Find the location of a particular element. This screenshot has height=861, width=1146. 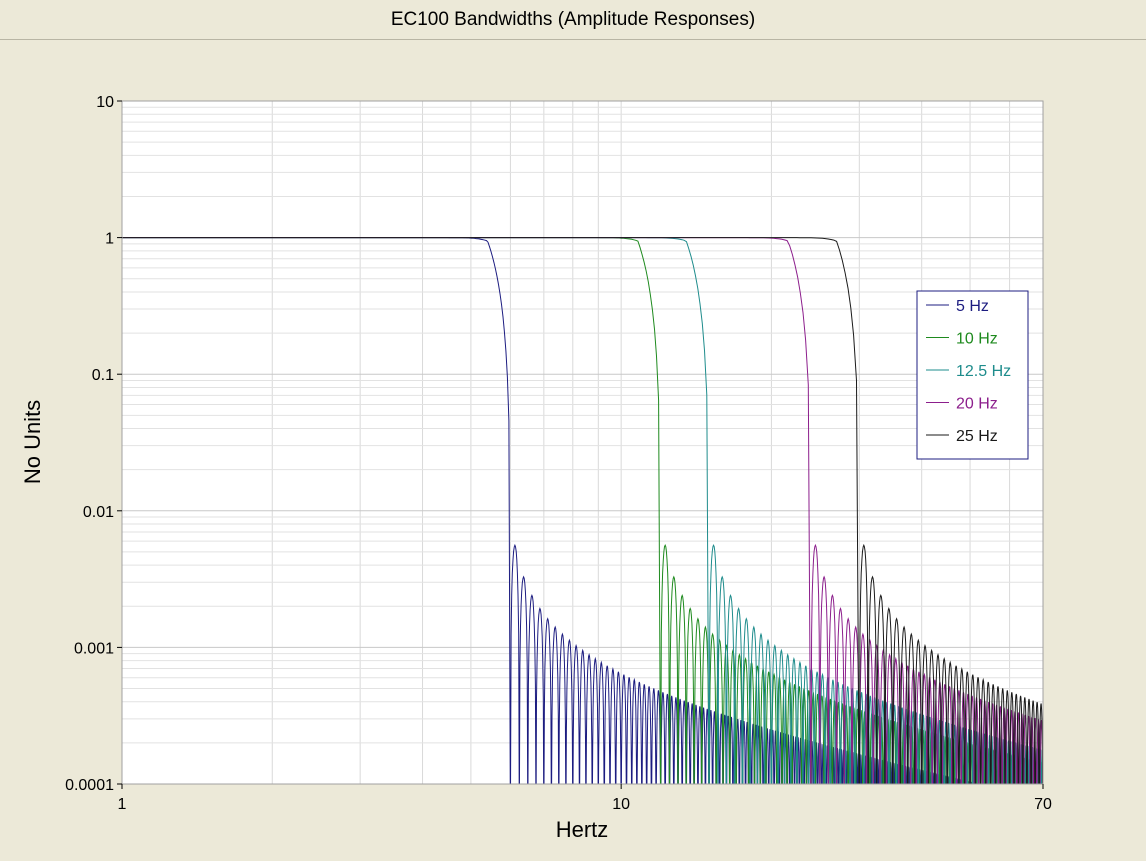

legend: 5 Hz 10 Hz 12.5 Hz 20 Hz 25 Hz is located at coordinates (972, 375).